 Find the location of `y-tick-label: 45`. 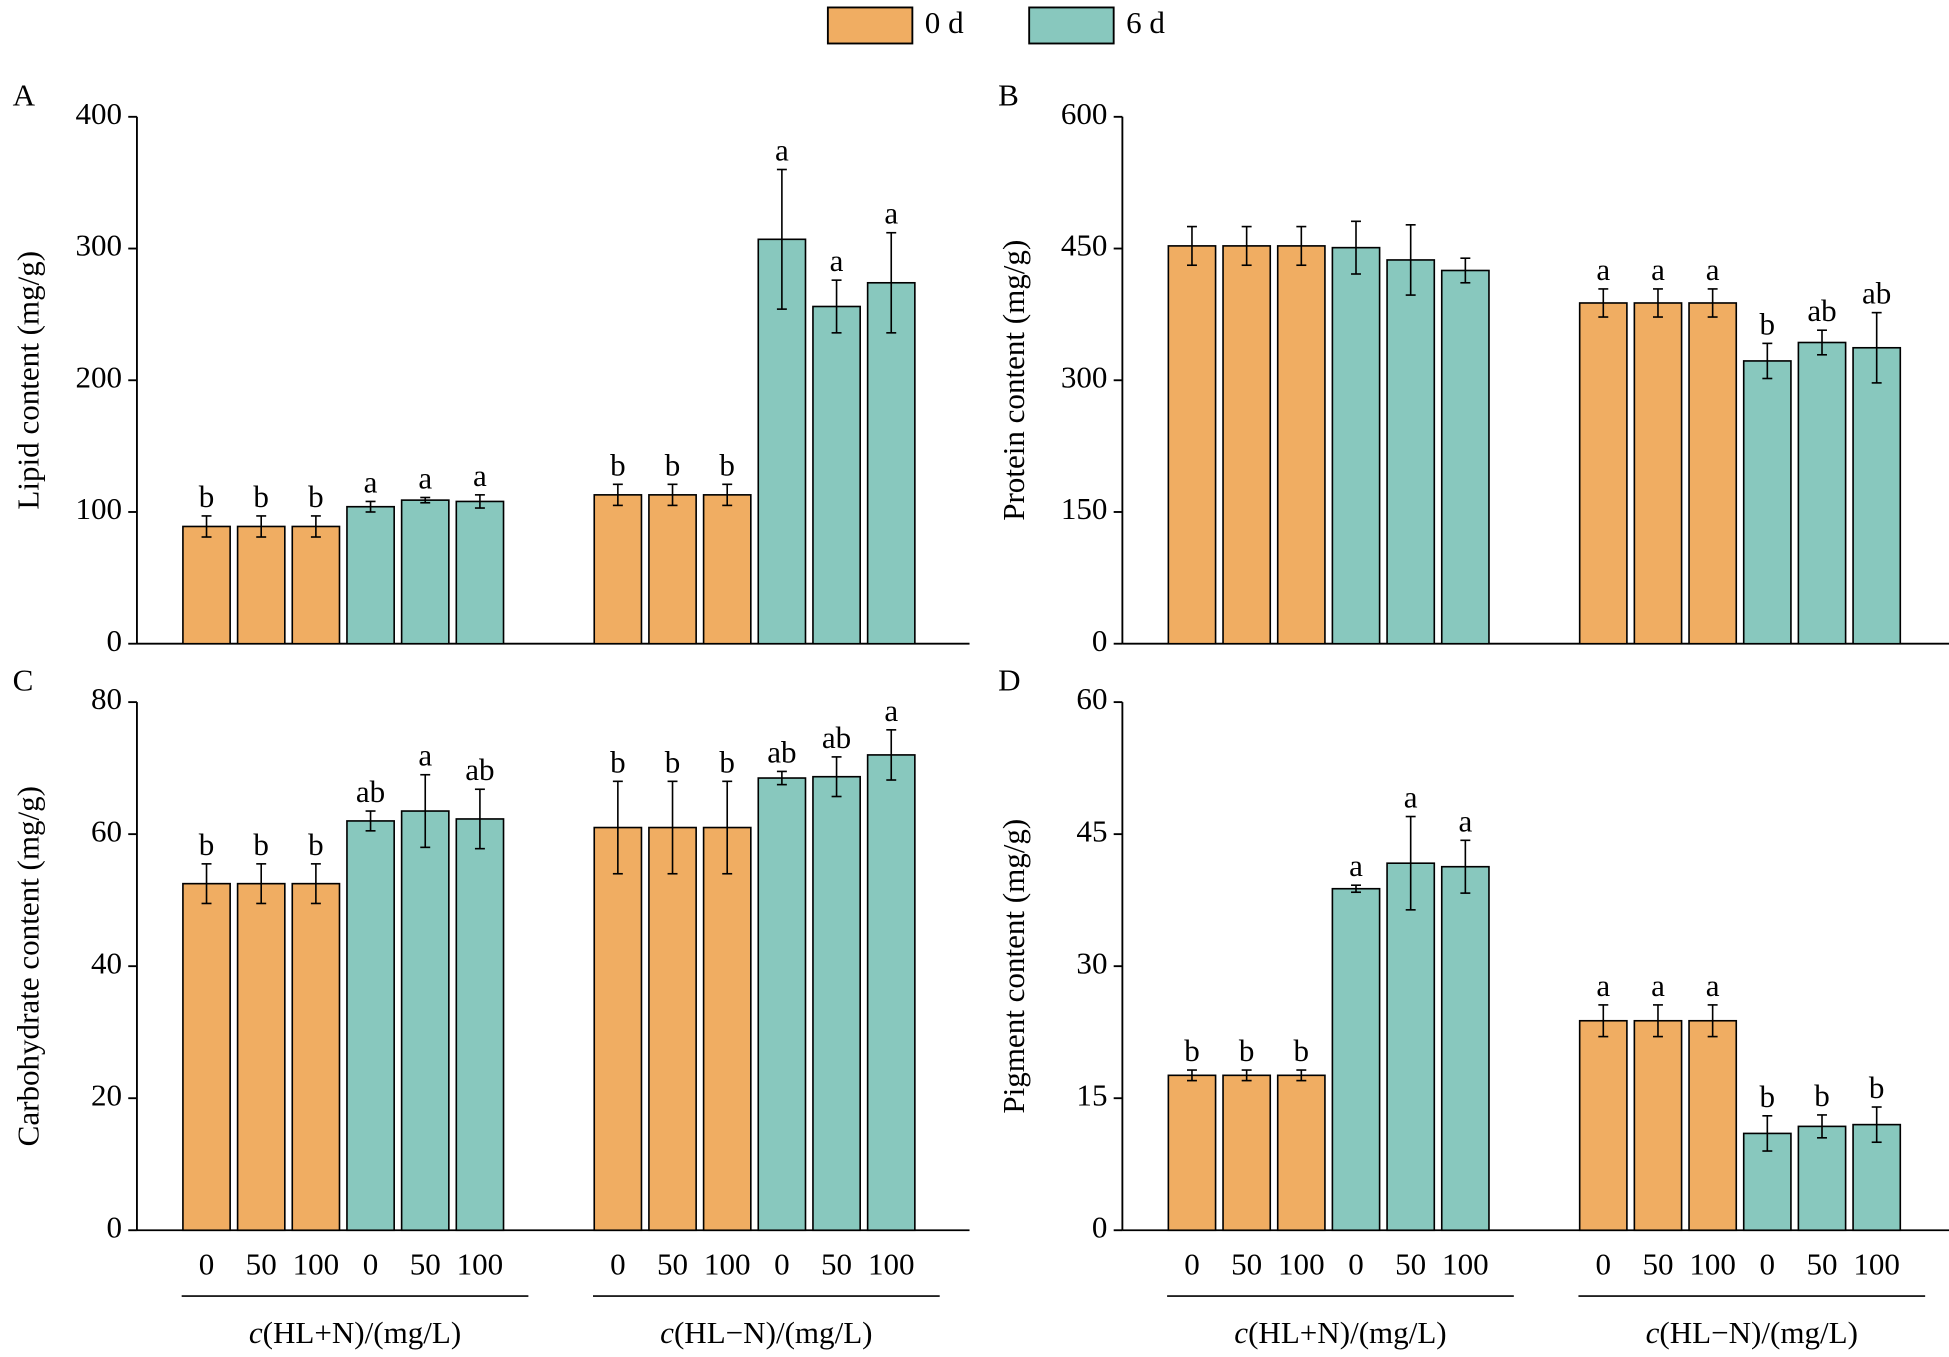

y-tick-label: 45 is located at coordinates (1091, 830).